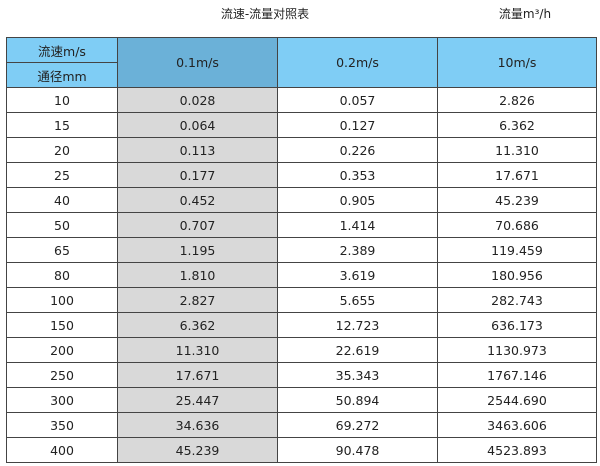 This screenshot has width=600, height=466. What do you see at coordinates (517, 250) in the screenshot?
I see `flow-cell: 119.459` at bounding box center [517, 250].